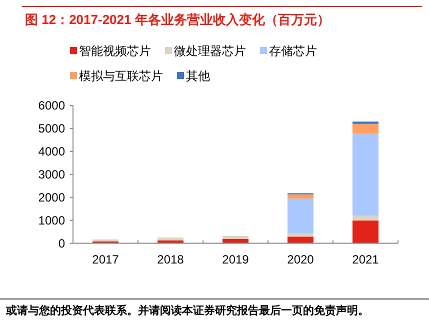 This screenshot has width=429, height=323. I want to click on y-tick-label: 5000, so click(52, 128).